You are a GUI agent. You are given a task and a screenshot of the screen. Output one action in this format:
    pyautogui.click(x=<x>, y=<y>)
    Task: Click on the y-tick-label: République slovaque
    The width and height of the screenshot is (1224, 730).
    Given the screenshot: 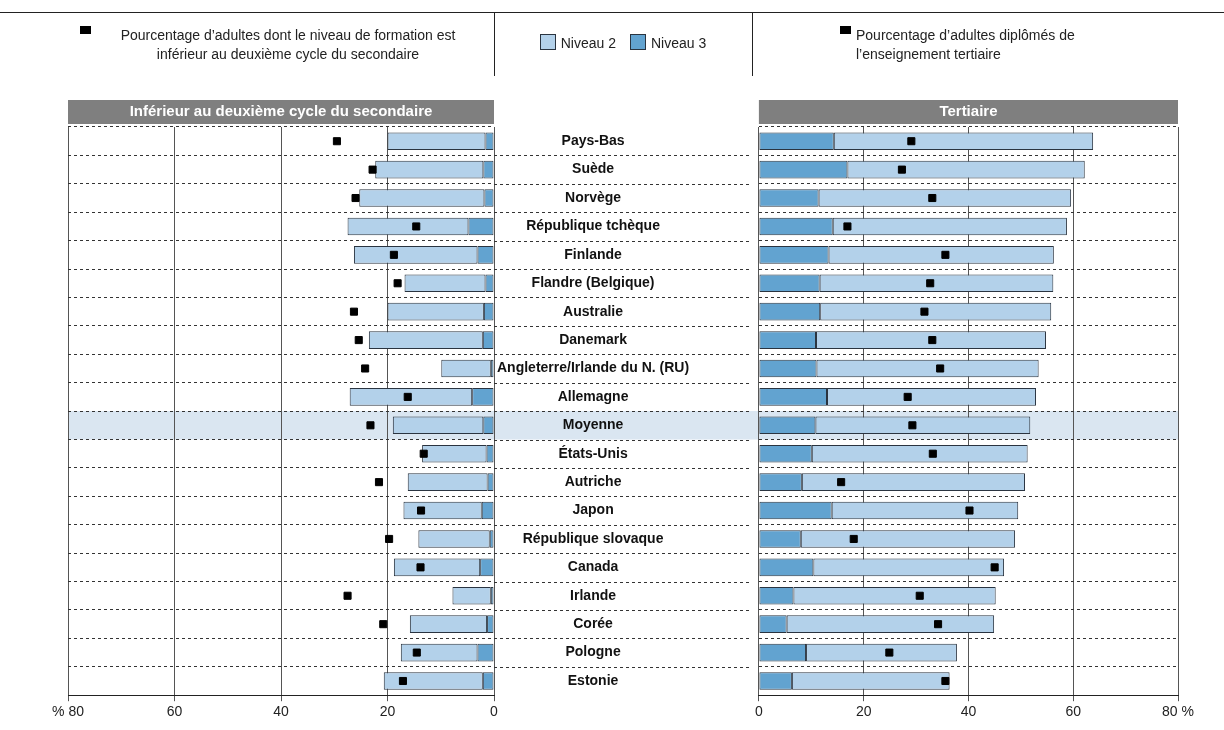 What is the action you would take?
    pyautogui.click(x=593, y=537)
    